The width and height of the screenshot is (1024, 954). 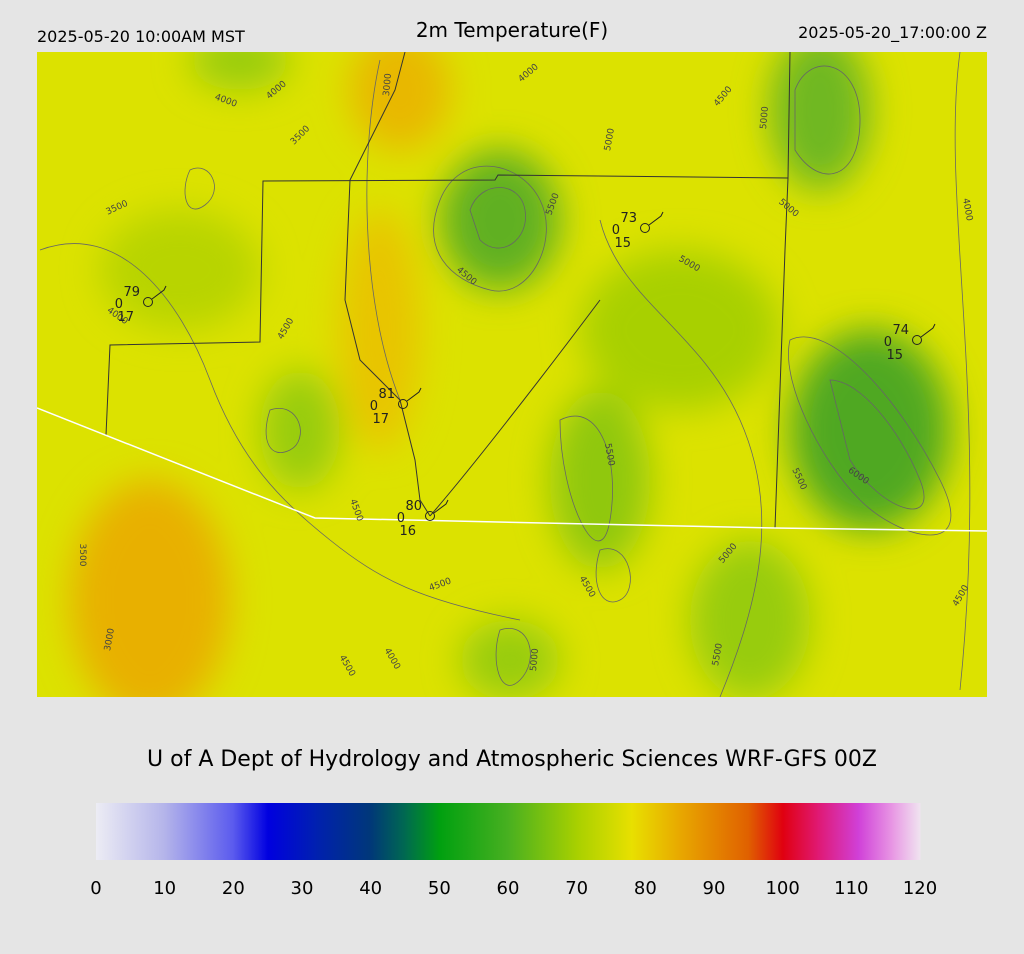 What do you see at coordinates (302, 888) in the screenshot?
I see `colorbar-tick-label: 30` at bounding box center [302, 888].